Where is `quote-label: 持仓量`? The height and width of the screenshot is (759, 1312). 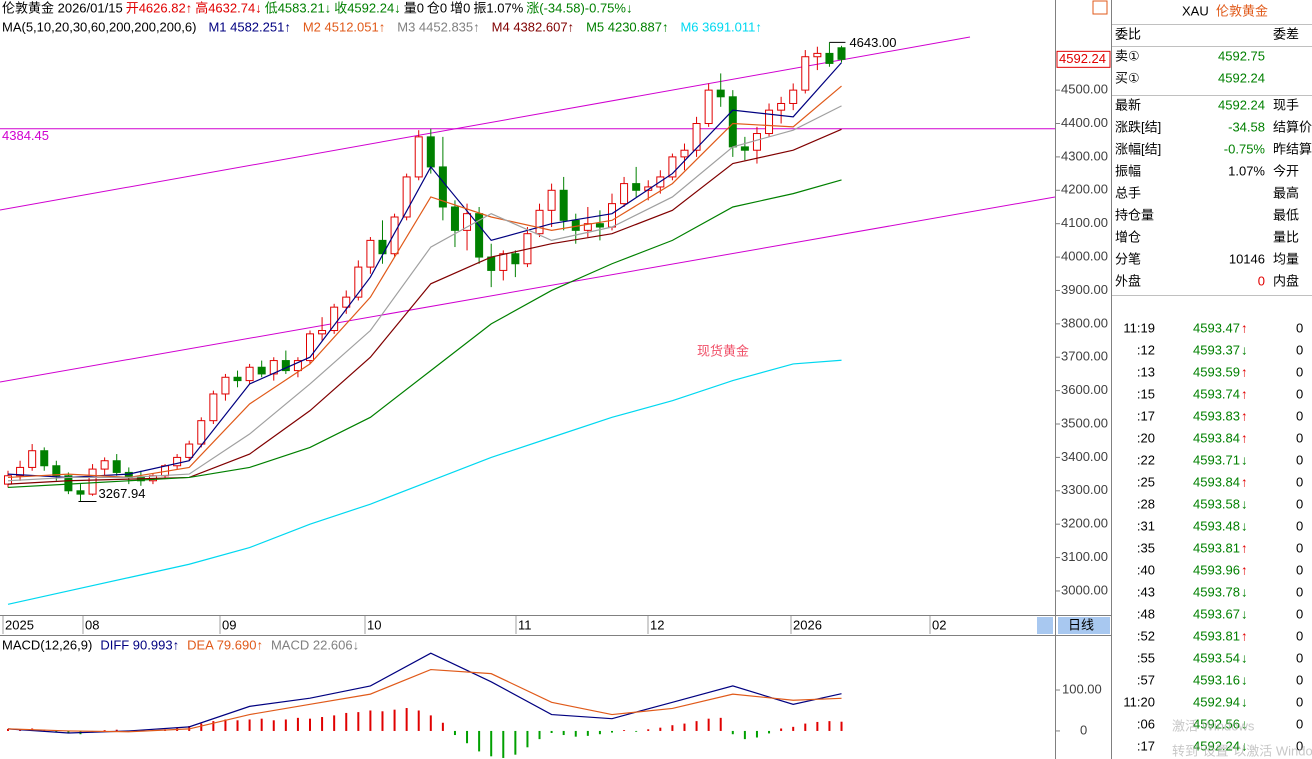
quote-label: 持仓量 is located at coordinates (1134, 214).